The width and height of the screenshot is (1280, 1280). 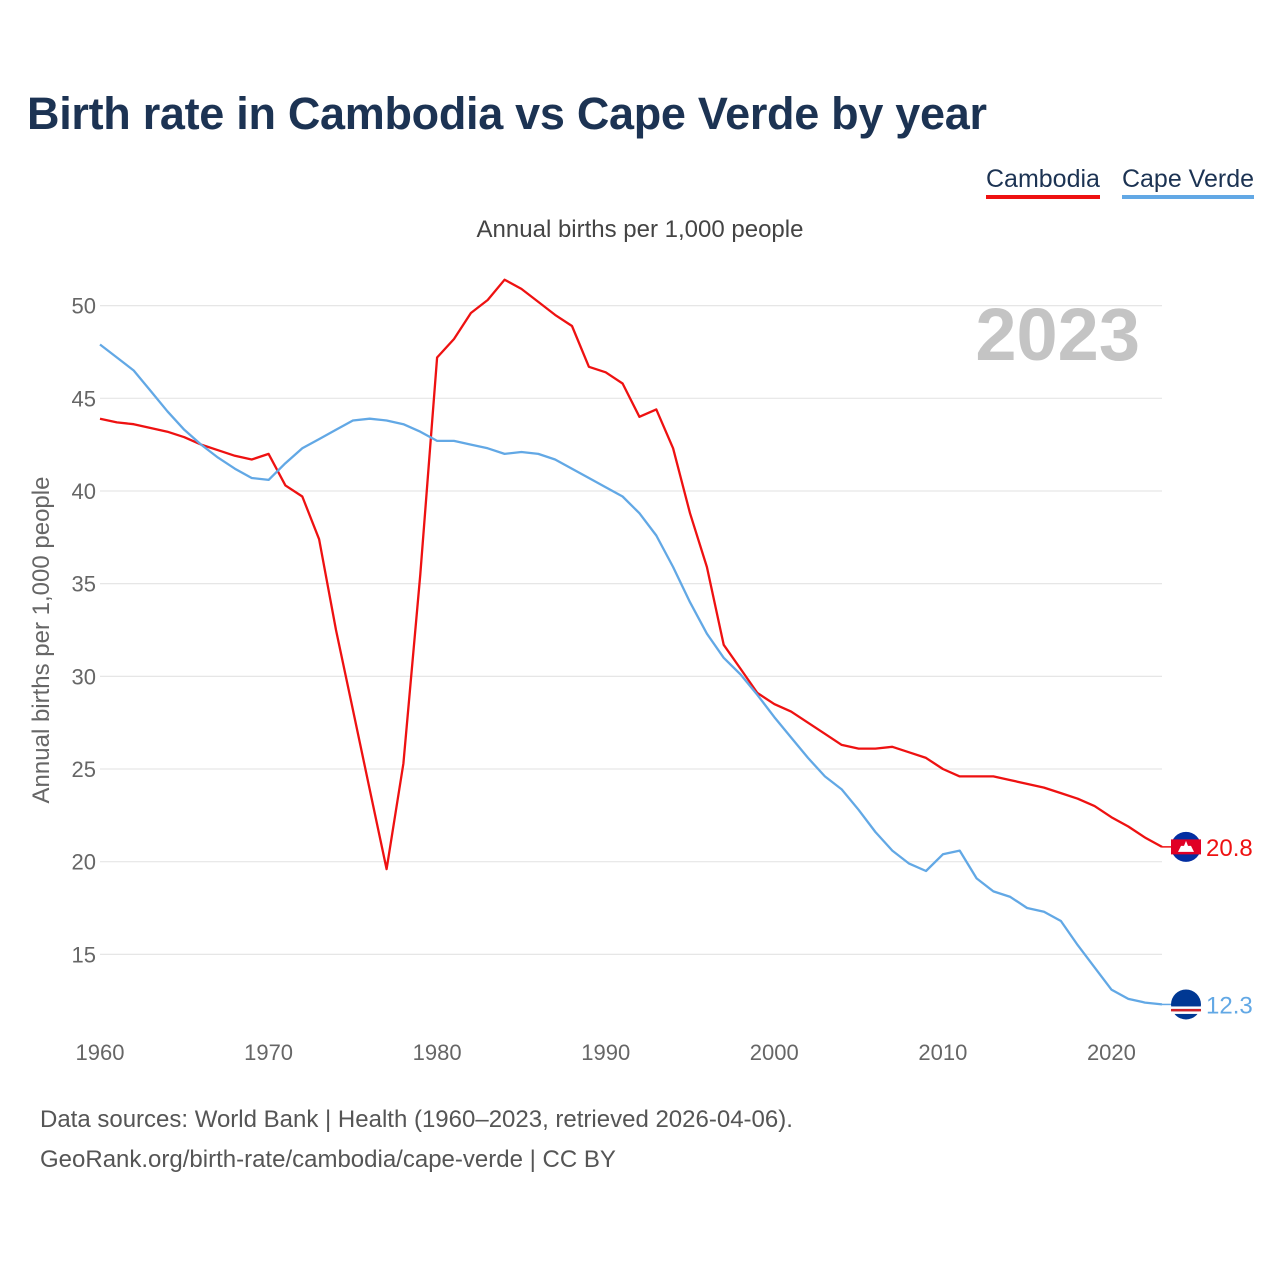 I want to click on x-tick-label: 1990, so click(x=605, y=1052).